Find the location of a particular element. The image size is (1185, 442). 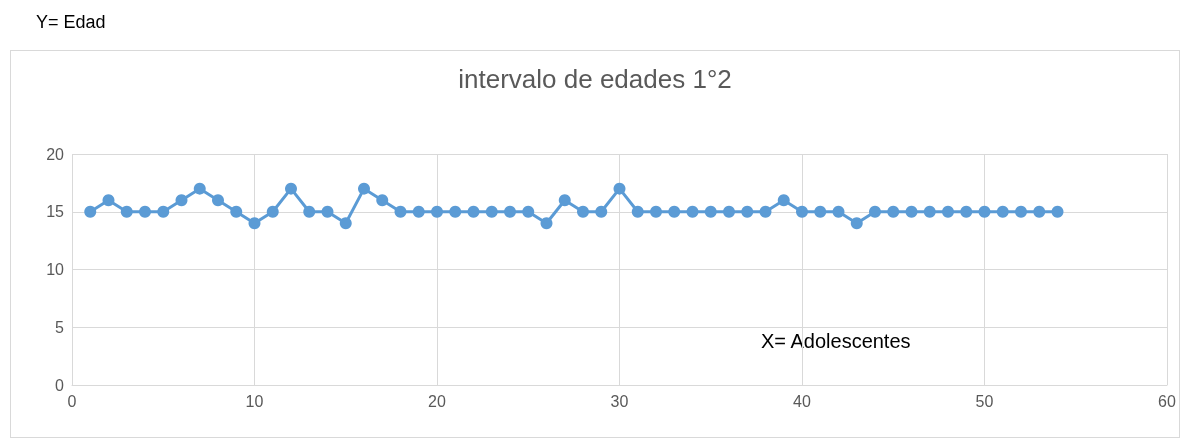

x-tick-label: 20 is located at coordinates (437, 401).